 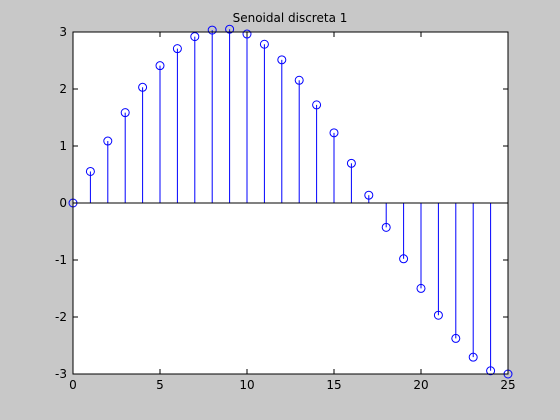 What do you see at coordinates (160, 385) in the screenshot?
I see `x-tick-label-5: 5` at bounding box center [160, 385].